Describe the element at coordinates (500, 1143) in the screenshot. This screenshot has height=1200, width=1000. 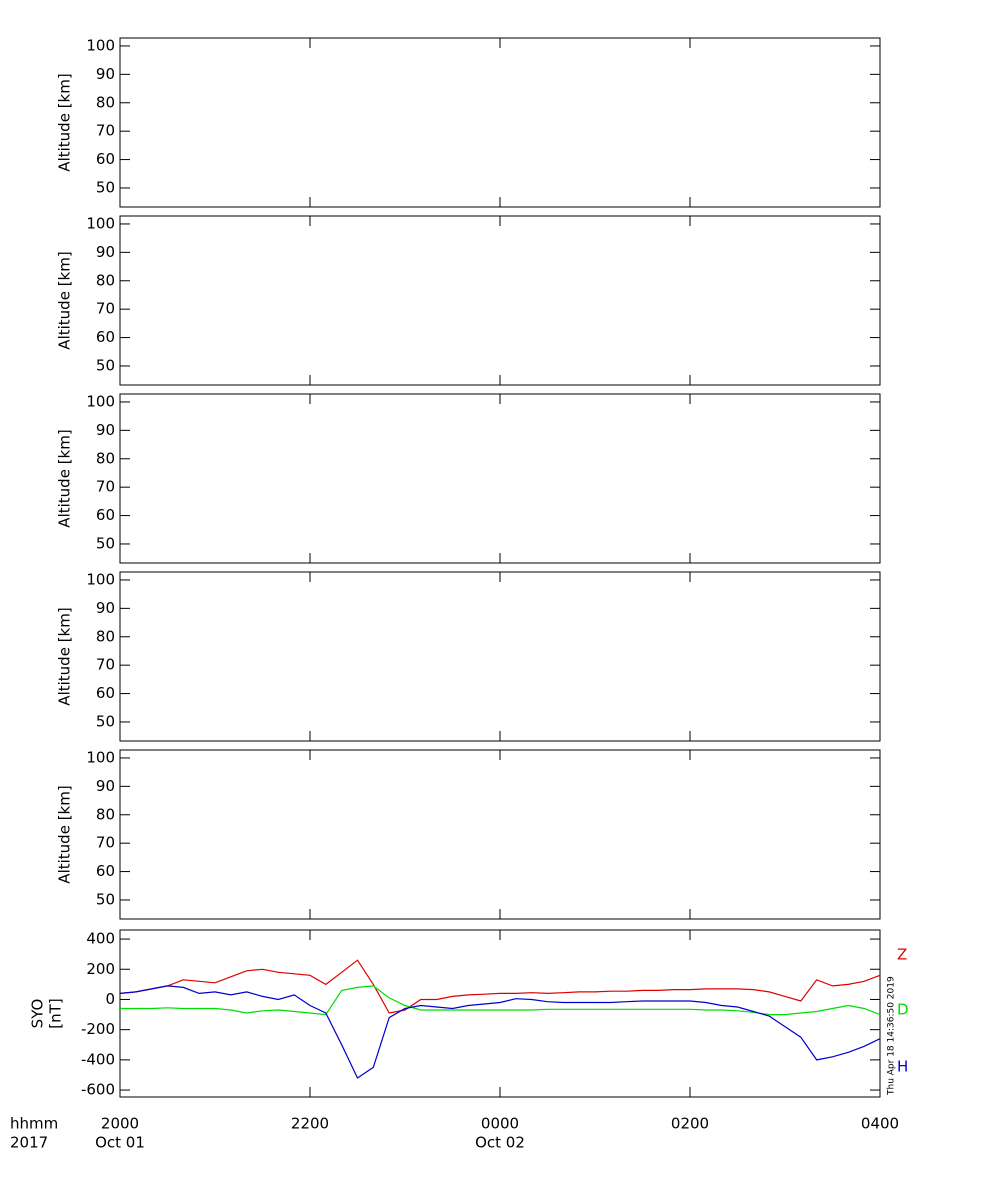
I see `x-date-label: Oct 02` at that location.